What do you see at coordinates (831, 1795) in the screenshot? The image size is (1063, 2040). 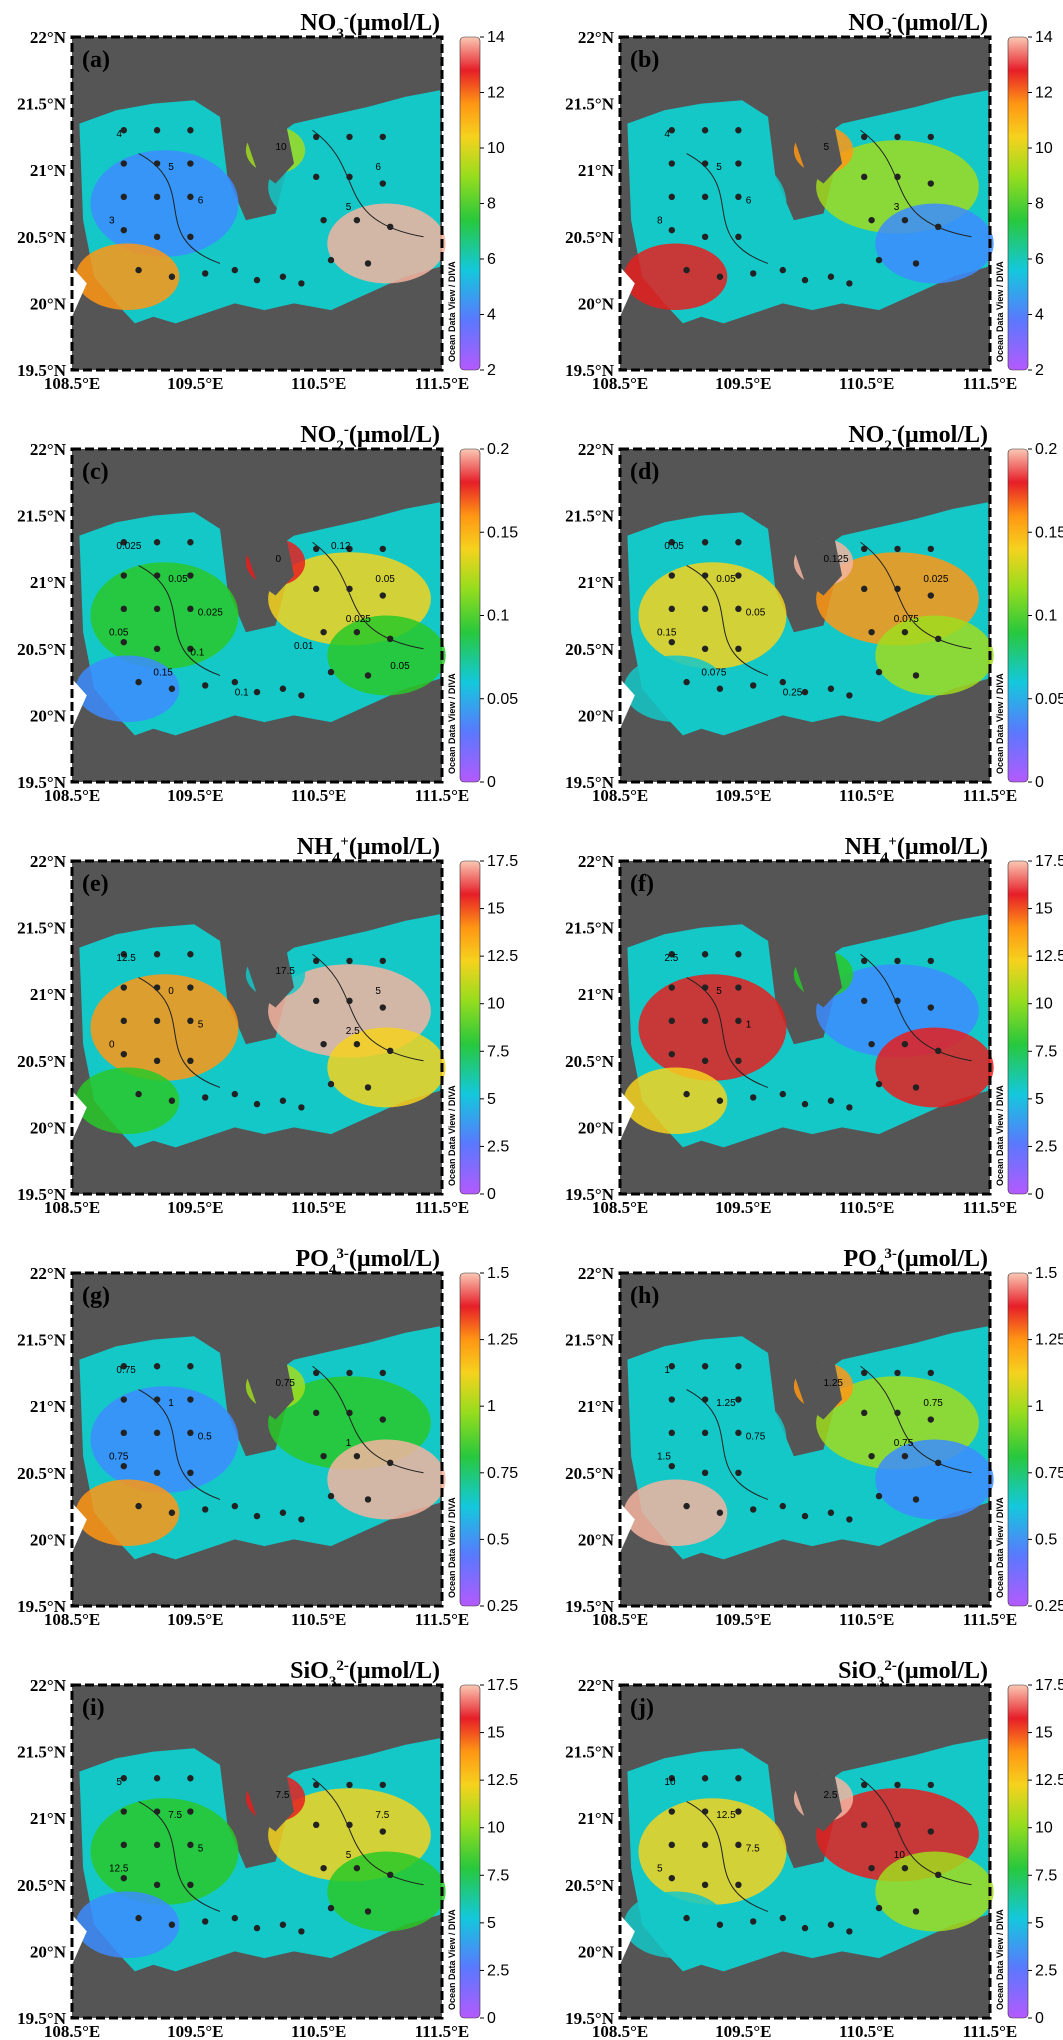 I see `contour-label: 2.5` at bounding box center [831, 1795].